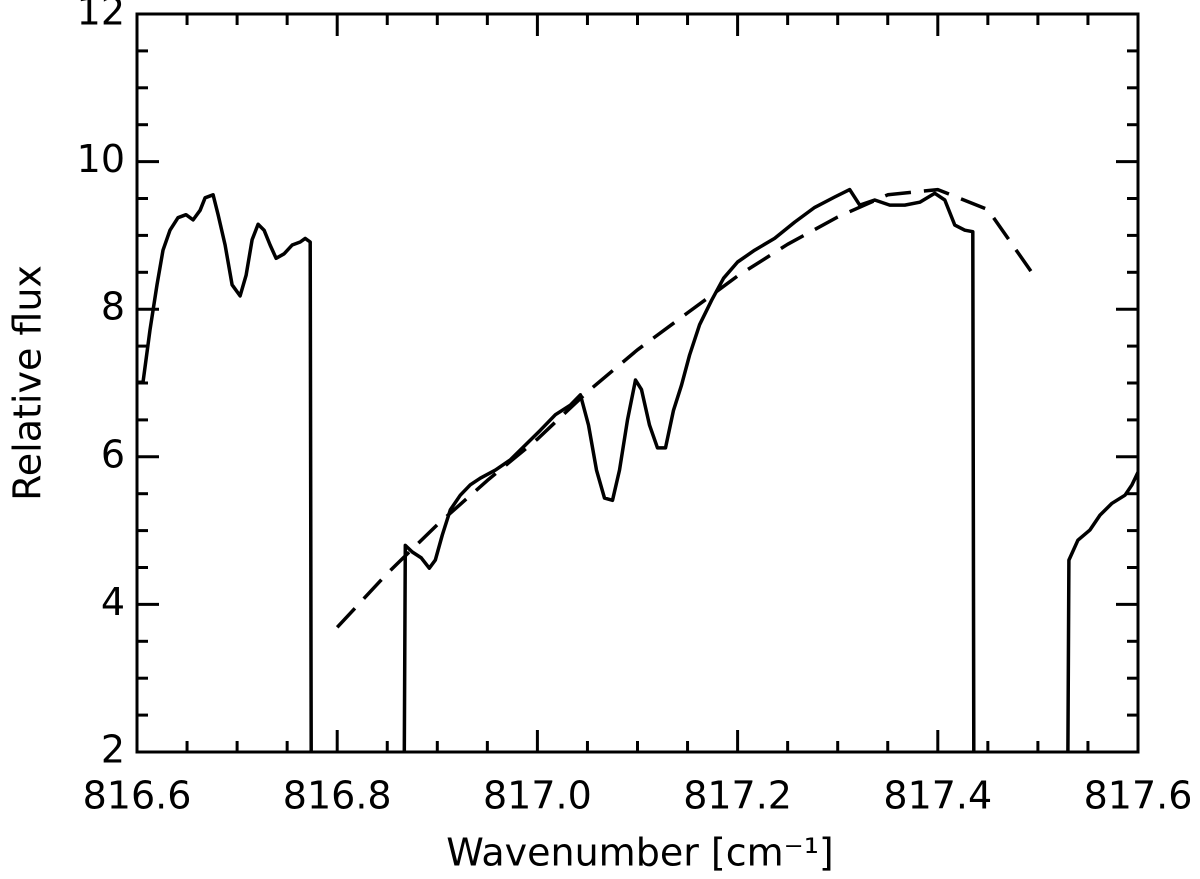 The height and width of the screenshot is (879, 1200). What do you see at coordinates (937, 796) in the screenshot?
I see `x-tick-label: 817.4` at bounding box center [937, 796].